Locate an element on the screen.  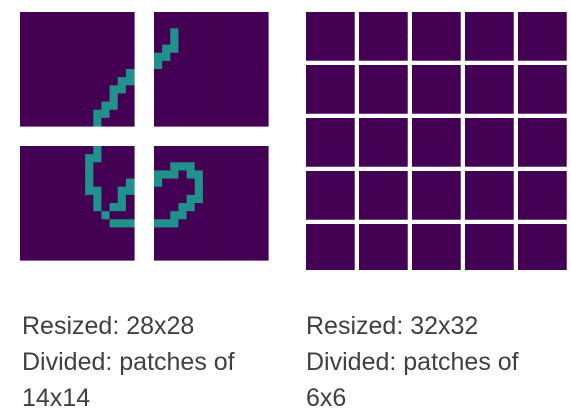
right-caption-resized: Resized: 32x32 is located at coordinates (392, 326).